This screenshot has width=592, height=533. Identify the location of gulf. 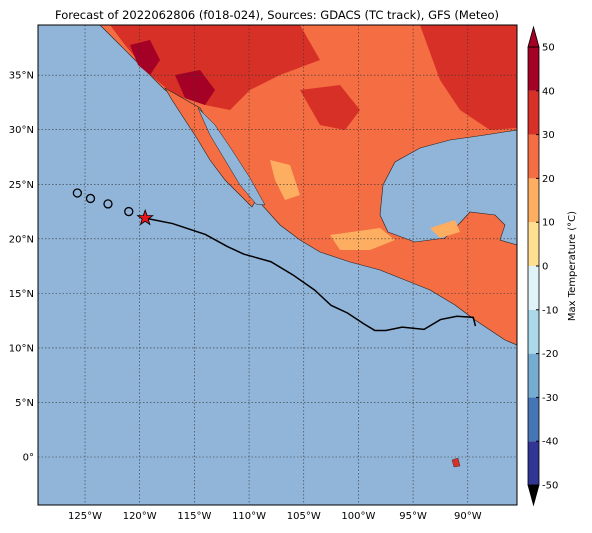
(231, 156).